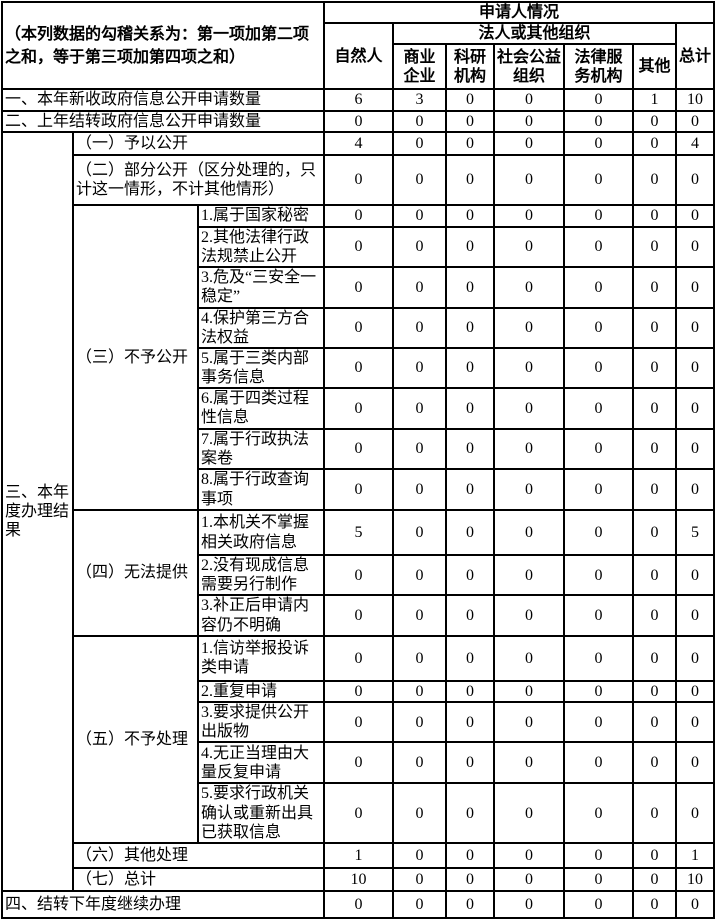 The height and width of the screenshot is (919, 715). Describe the element at coordinates (261, 575) in the screenshot. I see `row-label: 2.没有现成信息需要另行制作` at that location.